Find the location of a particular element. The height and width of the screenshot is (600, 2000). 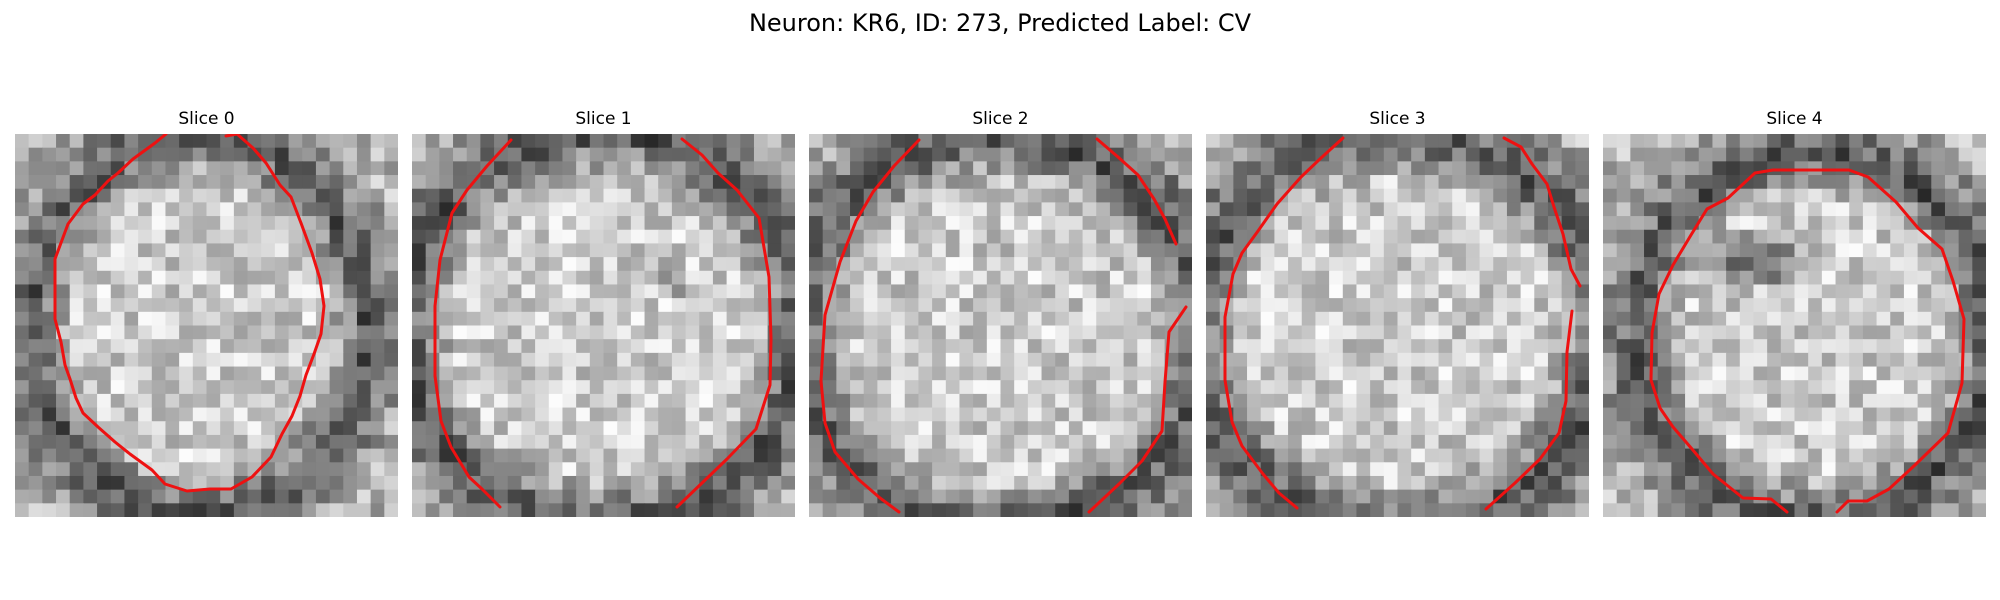

slice-title: Slice 4 is located at coordinates (1794, 119).